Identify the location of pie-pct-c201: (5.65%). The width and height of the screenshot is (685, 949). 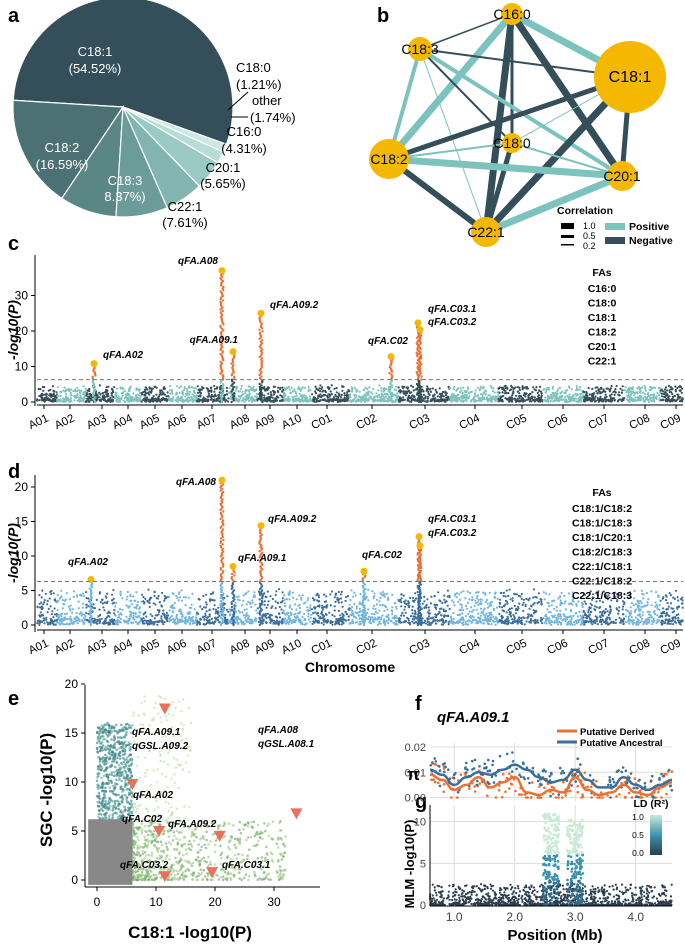
(223, 183).